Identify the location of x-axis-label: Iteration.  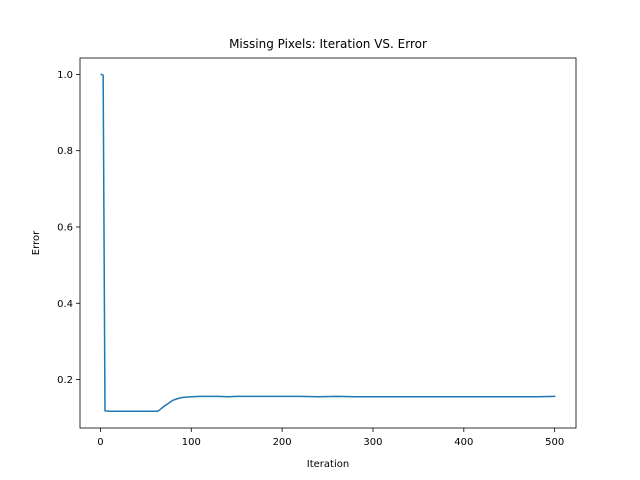
(328, 464).